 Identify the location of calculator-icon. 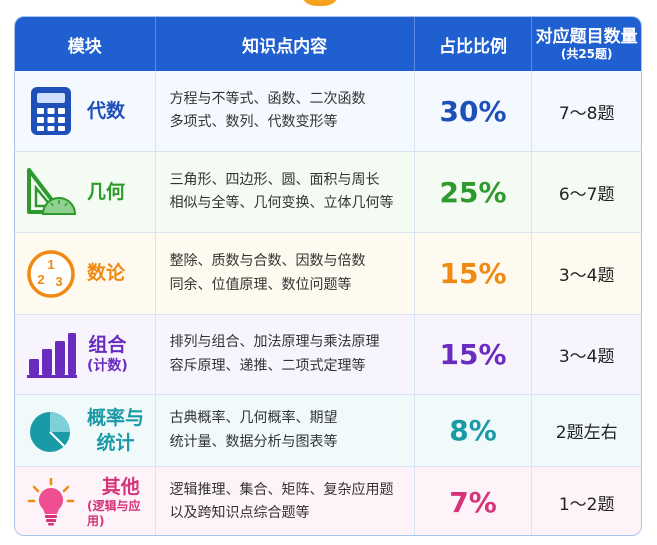
(51, 111).